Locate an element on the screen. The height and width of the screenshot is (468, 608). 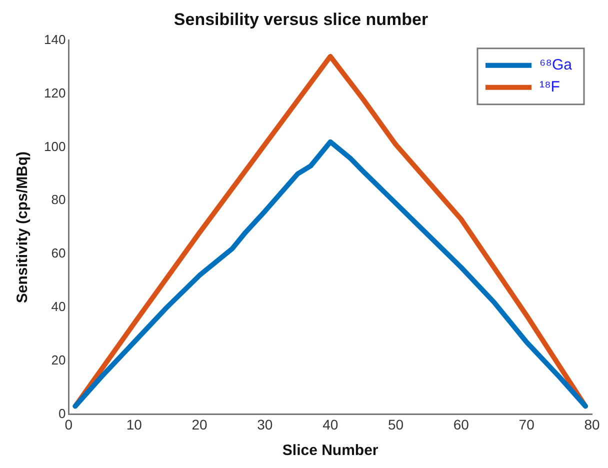
y-tick-label: 100 is located at coordinates (55, 146).